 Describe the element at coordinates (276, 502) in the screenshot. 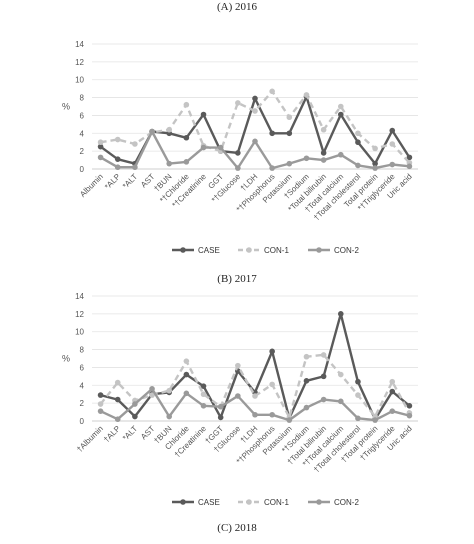

I see `legend-label: CON-1` at that location.